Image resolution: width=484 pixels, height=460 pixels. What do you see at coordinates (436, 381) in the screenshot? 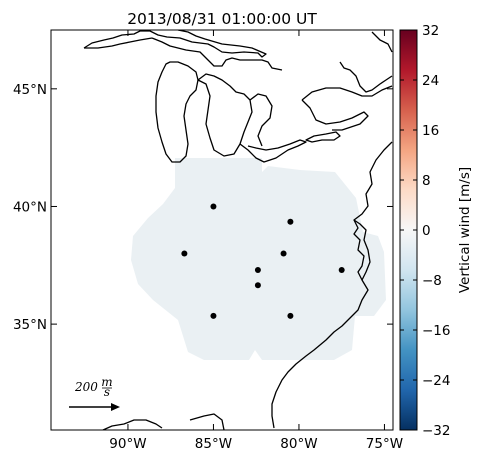
I see `colorbar-tick-label: −24` at bounding box center [436, 381].